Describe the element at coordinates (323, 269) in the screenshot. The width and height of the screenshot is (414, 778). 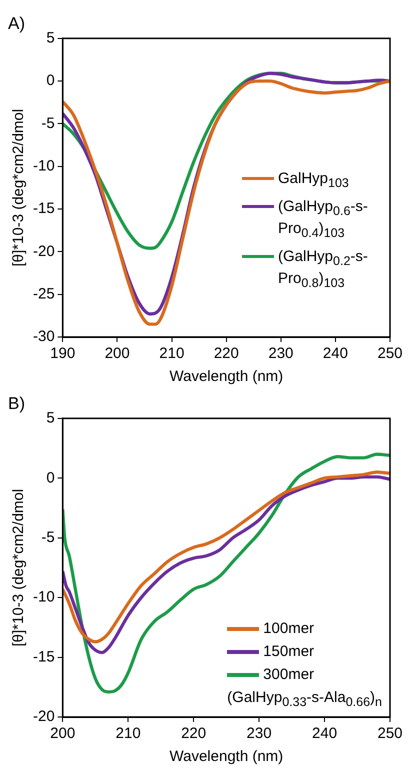
I see `text: (GalHyp$_{0.2}$-s-Pro$_{0.8}$)$_{103}$` at that location.